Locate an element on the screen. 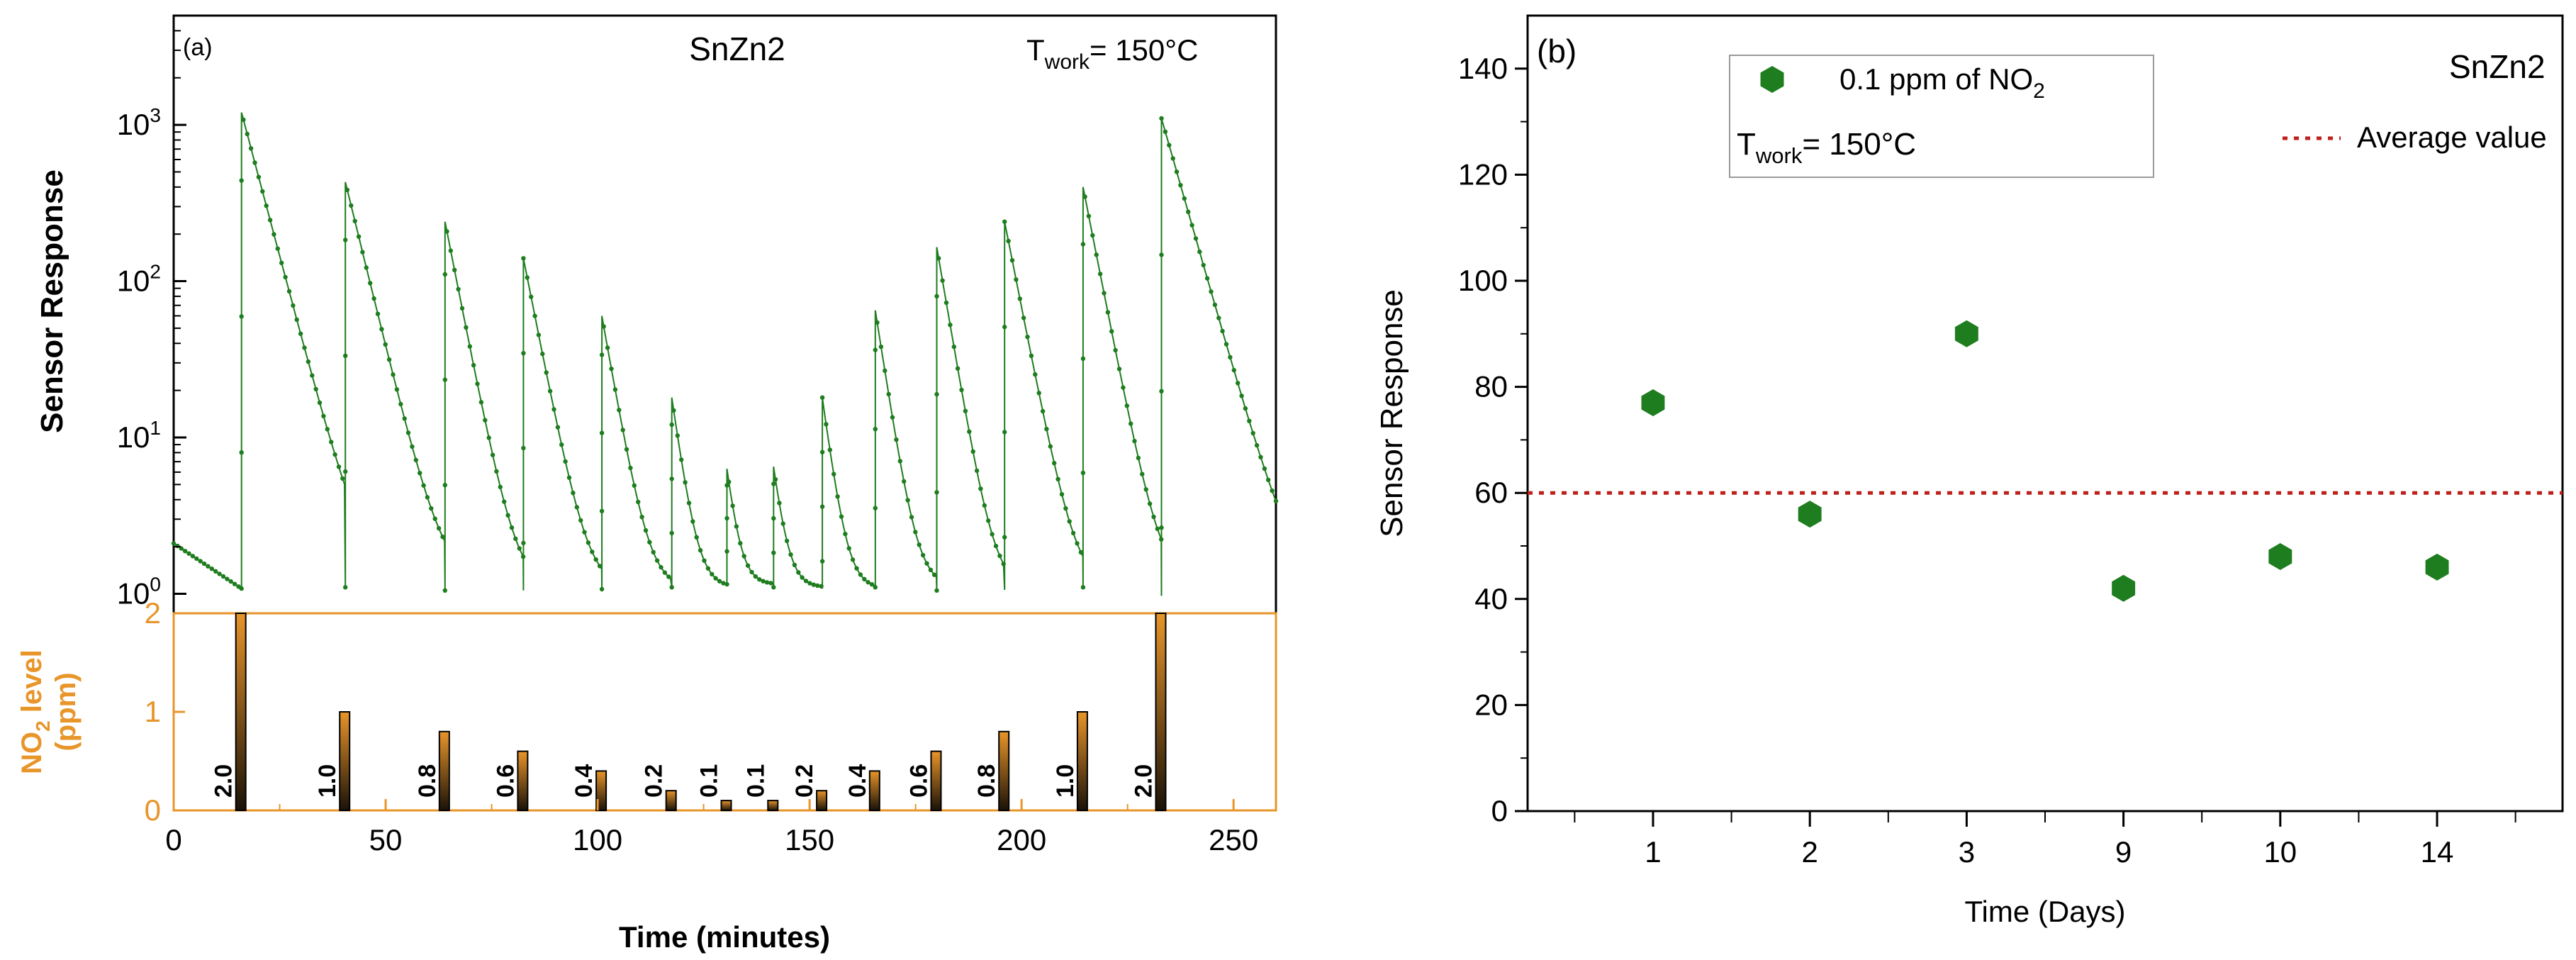 Image resolution: width=2576 pixels, height=960 pixels. no2-axis-label-unit: (ppm) is located at coordinates (66, 711).